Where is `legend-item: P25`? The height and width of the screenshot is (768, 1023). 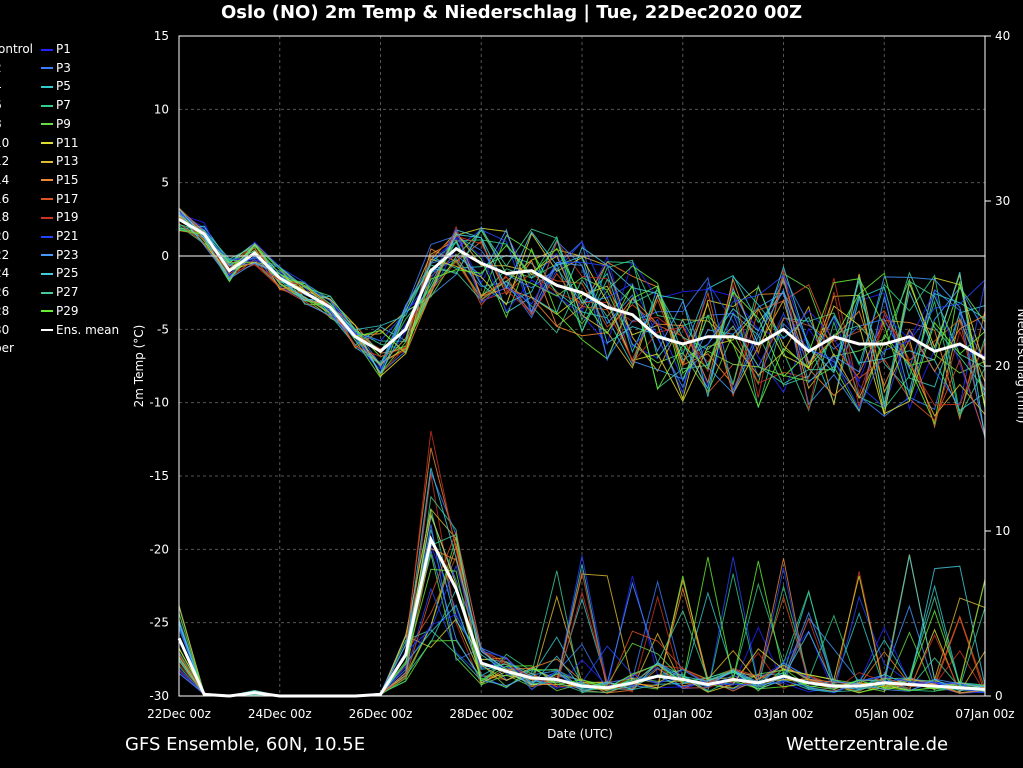 legend-item: P25 is located at coordinates (60, 273).